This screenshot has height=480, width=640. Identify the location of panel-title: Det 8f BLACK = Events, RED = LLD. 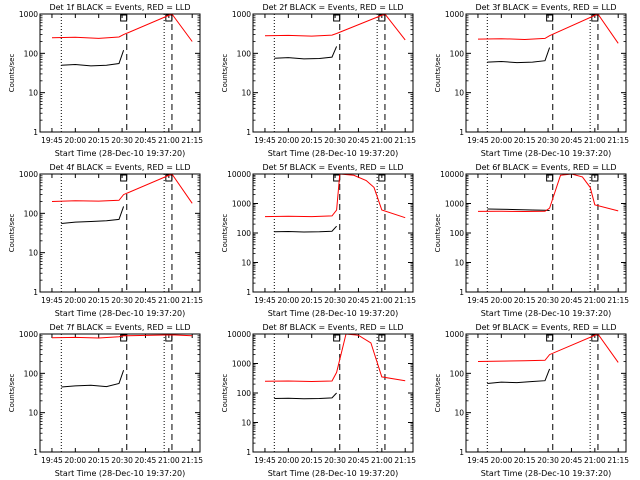
(332, 327).